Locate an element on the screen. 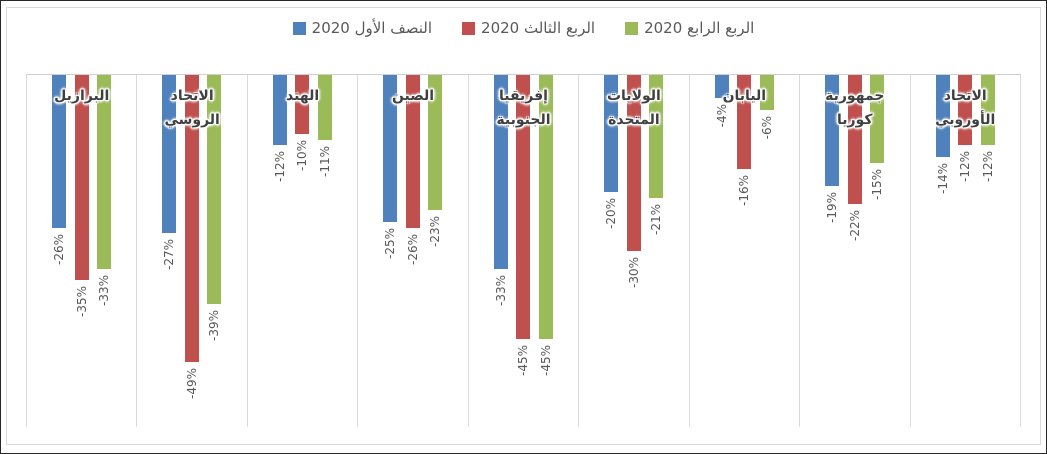 This screenshot has height=454, width=1047. category-label: الولايات المتحدة is located at coordinates (633, 108).